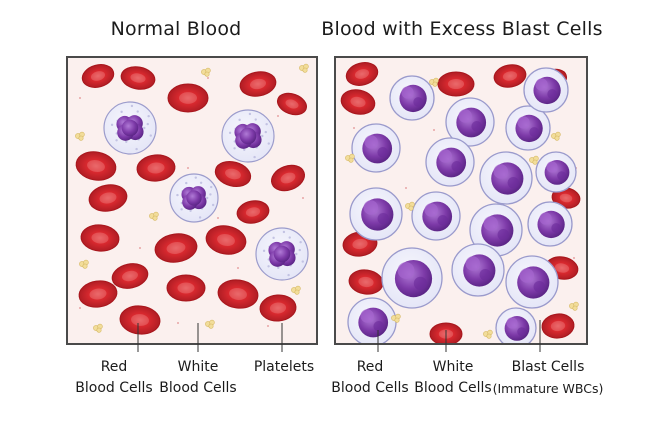  What do you see at coordinates (176, 29) in the screenshot?
I see `title-normal-blood: Normal Blood` at bounding box center [176, 29].